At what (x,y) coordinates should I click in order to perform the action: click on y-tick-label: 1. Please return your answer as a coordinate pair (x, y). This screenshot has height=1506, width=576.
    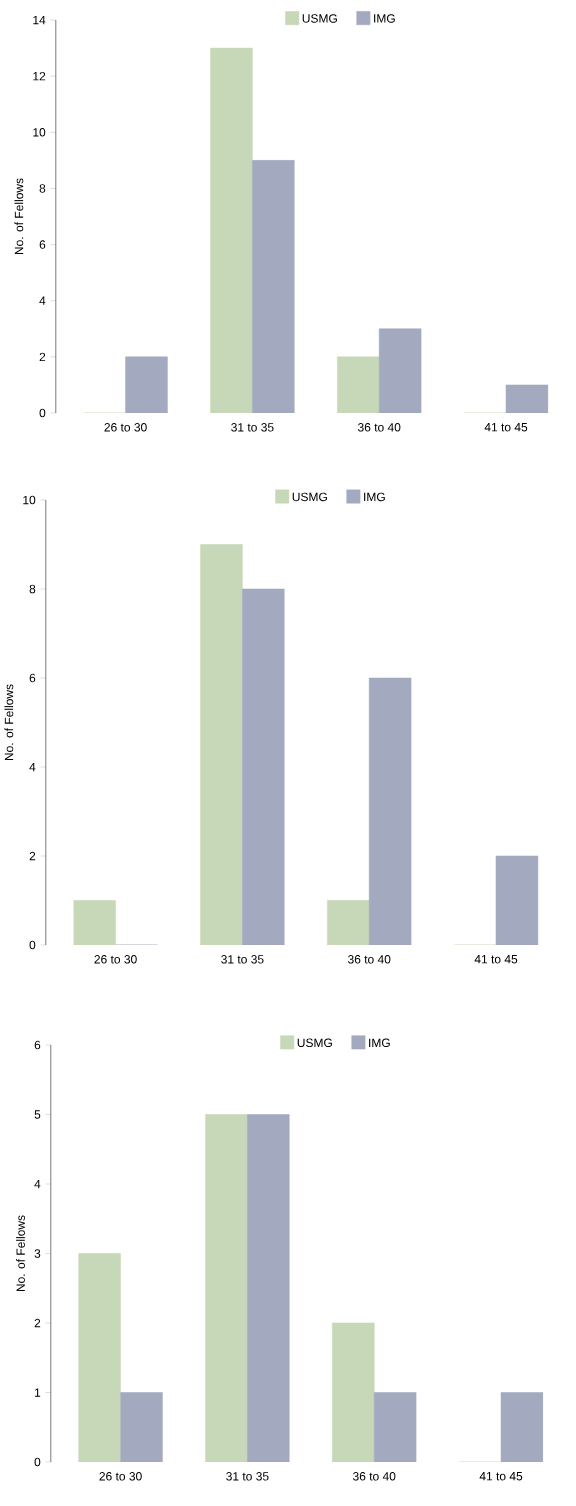
    Looking at the image, I should click on (38, 1392).